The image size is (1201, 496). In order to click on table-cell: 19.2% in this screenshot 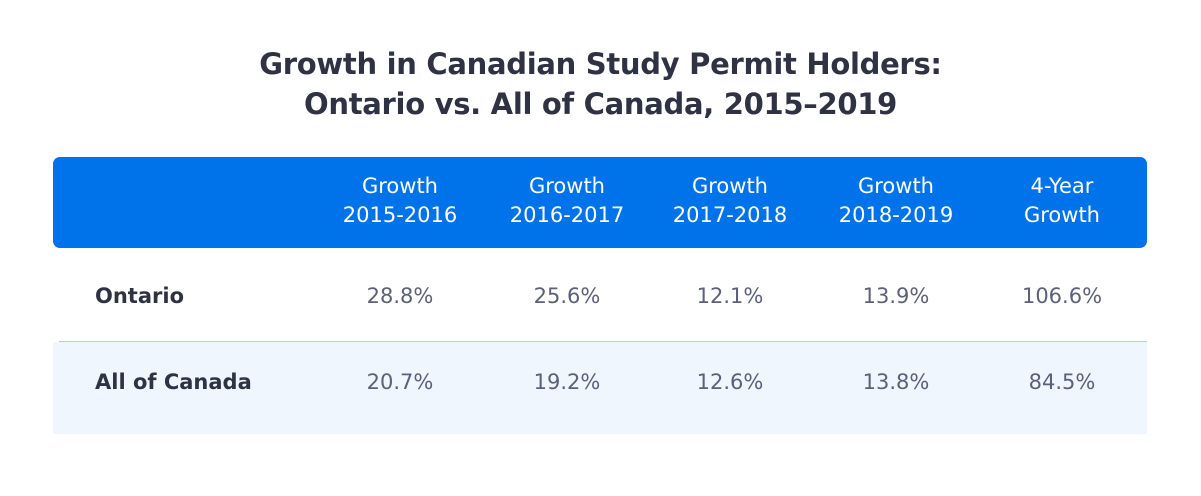, I will do `click(567, 382)`.